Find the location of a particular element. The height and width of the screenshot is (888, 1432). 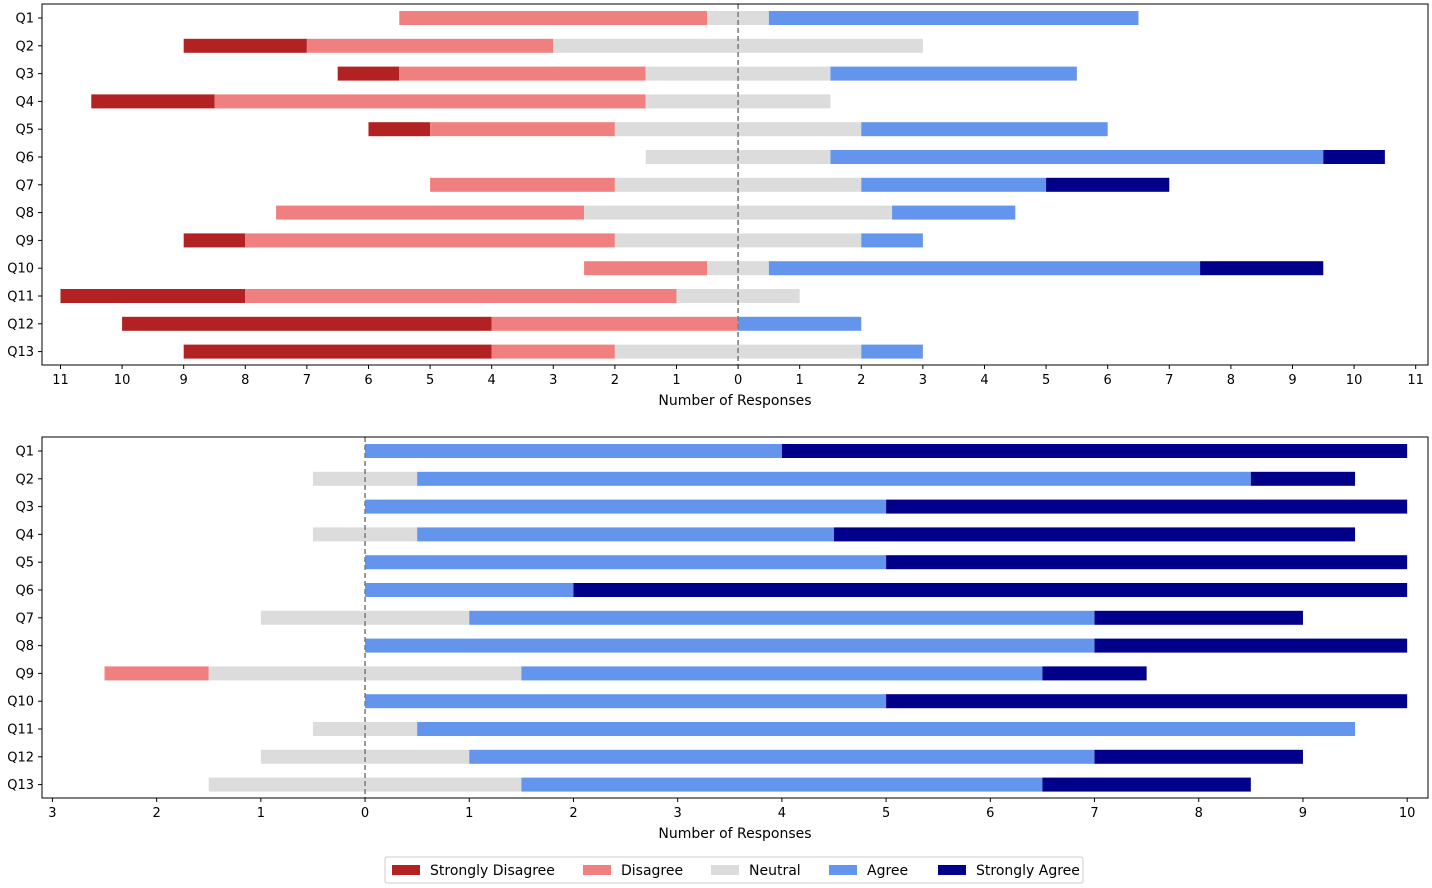

bar-q4-strongly-disagree is located at coordinates (153, 101).